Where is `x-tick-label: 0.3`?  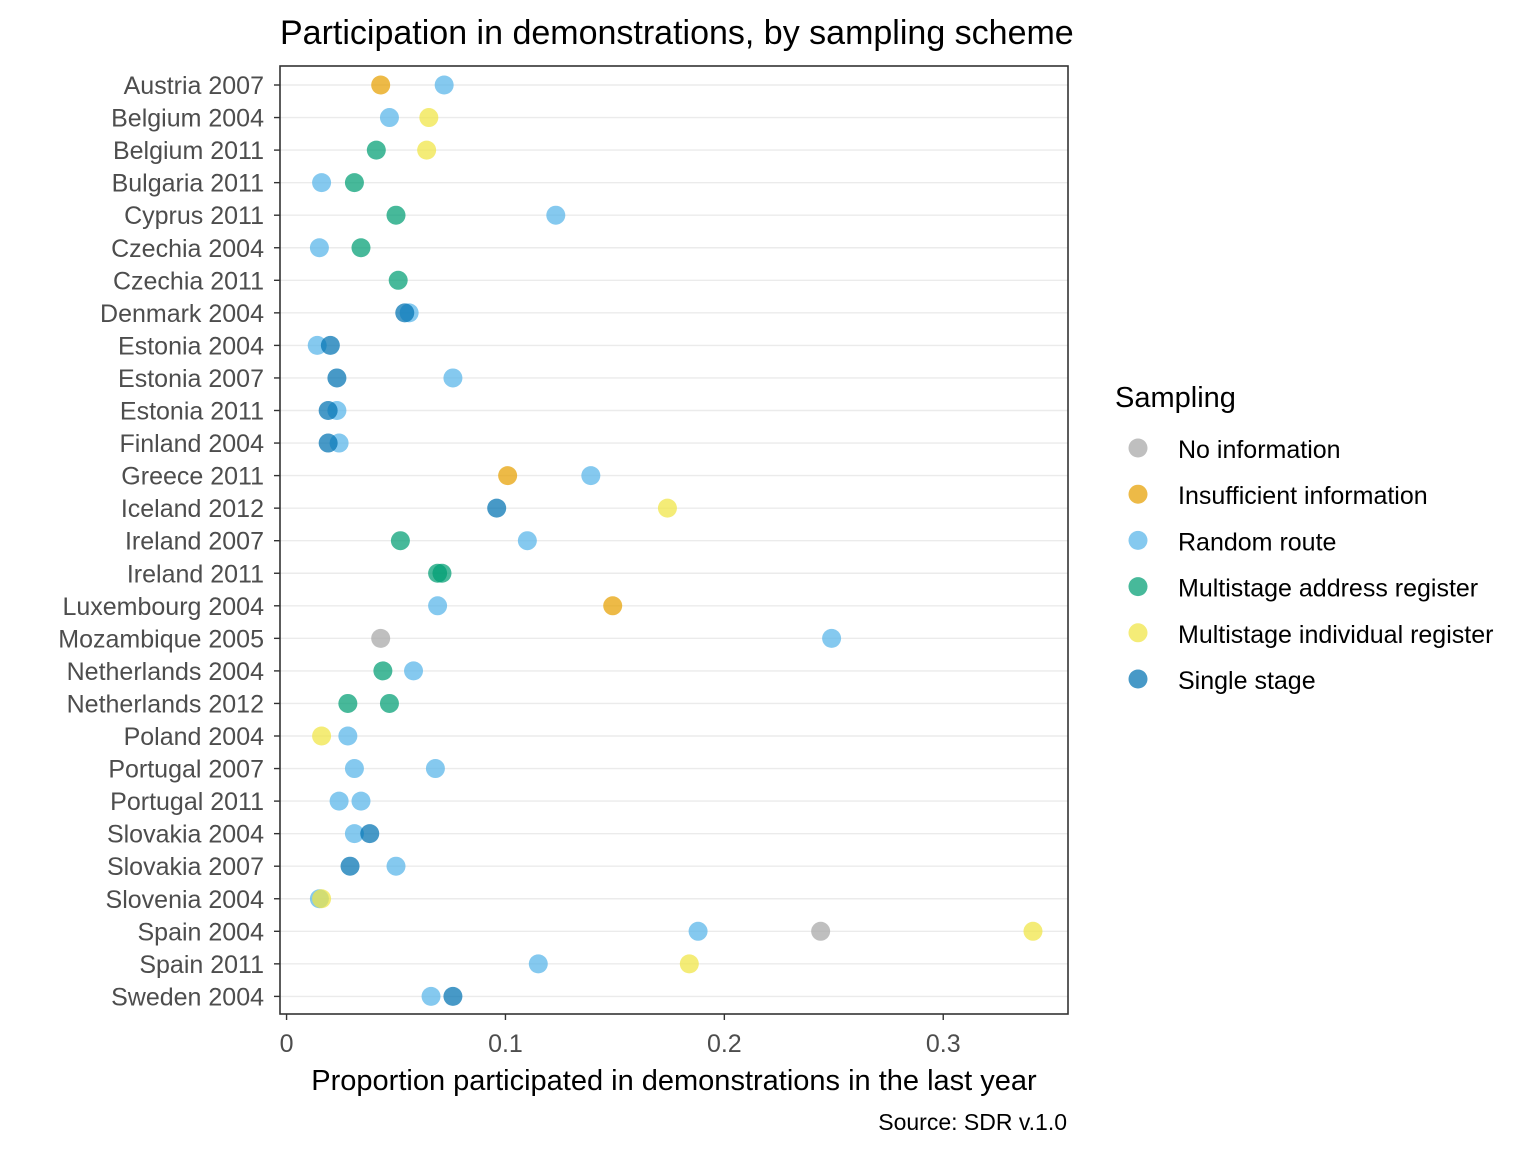 x-tick-label: 0.3 is located at coordinates (943, 1044).